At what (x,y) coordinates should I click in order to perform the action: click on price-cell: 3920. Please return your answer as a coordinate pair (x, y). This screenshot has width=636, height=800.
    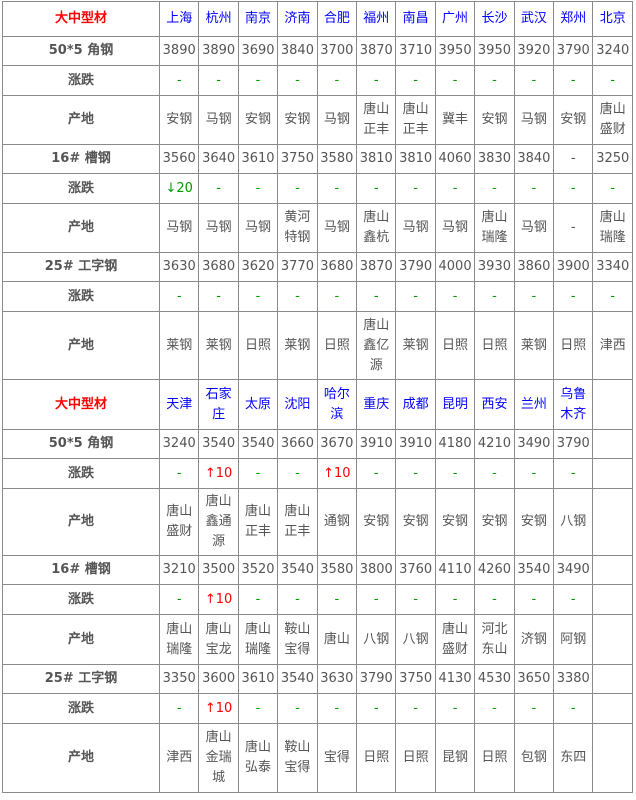
    Looking at the image, I should click on (534, 51).